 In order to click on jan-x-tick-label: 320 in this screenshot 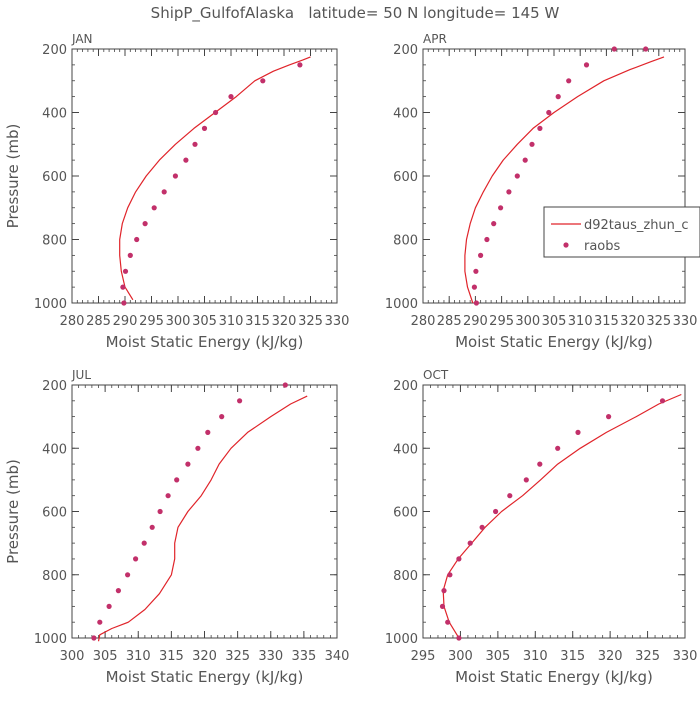, I will do `click(284, 321)`.